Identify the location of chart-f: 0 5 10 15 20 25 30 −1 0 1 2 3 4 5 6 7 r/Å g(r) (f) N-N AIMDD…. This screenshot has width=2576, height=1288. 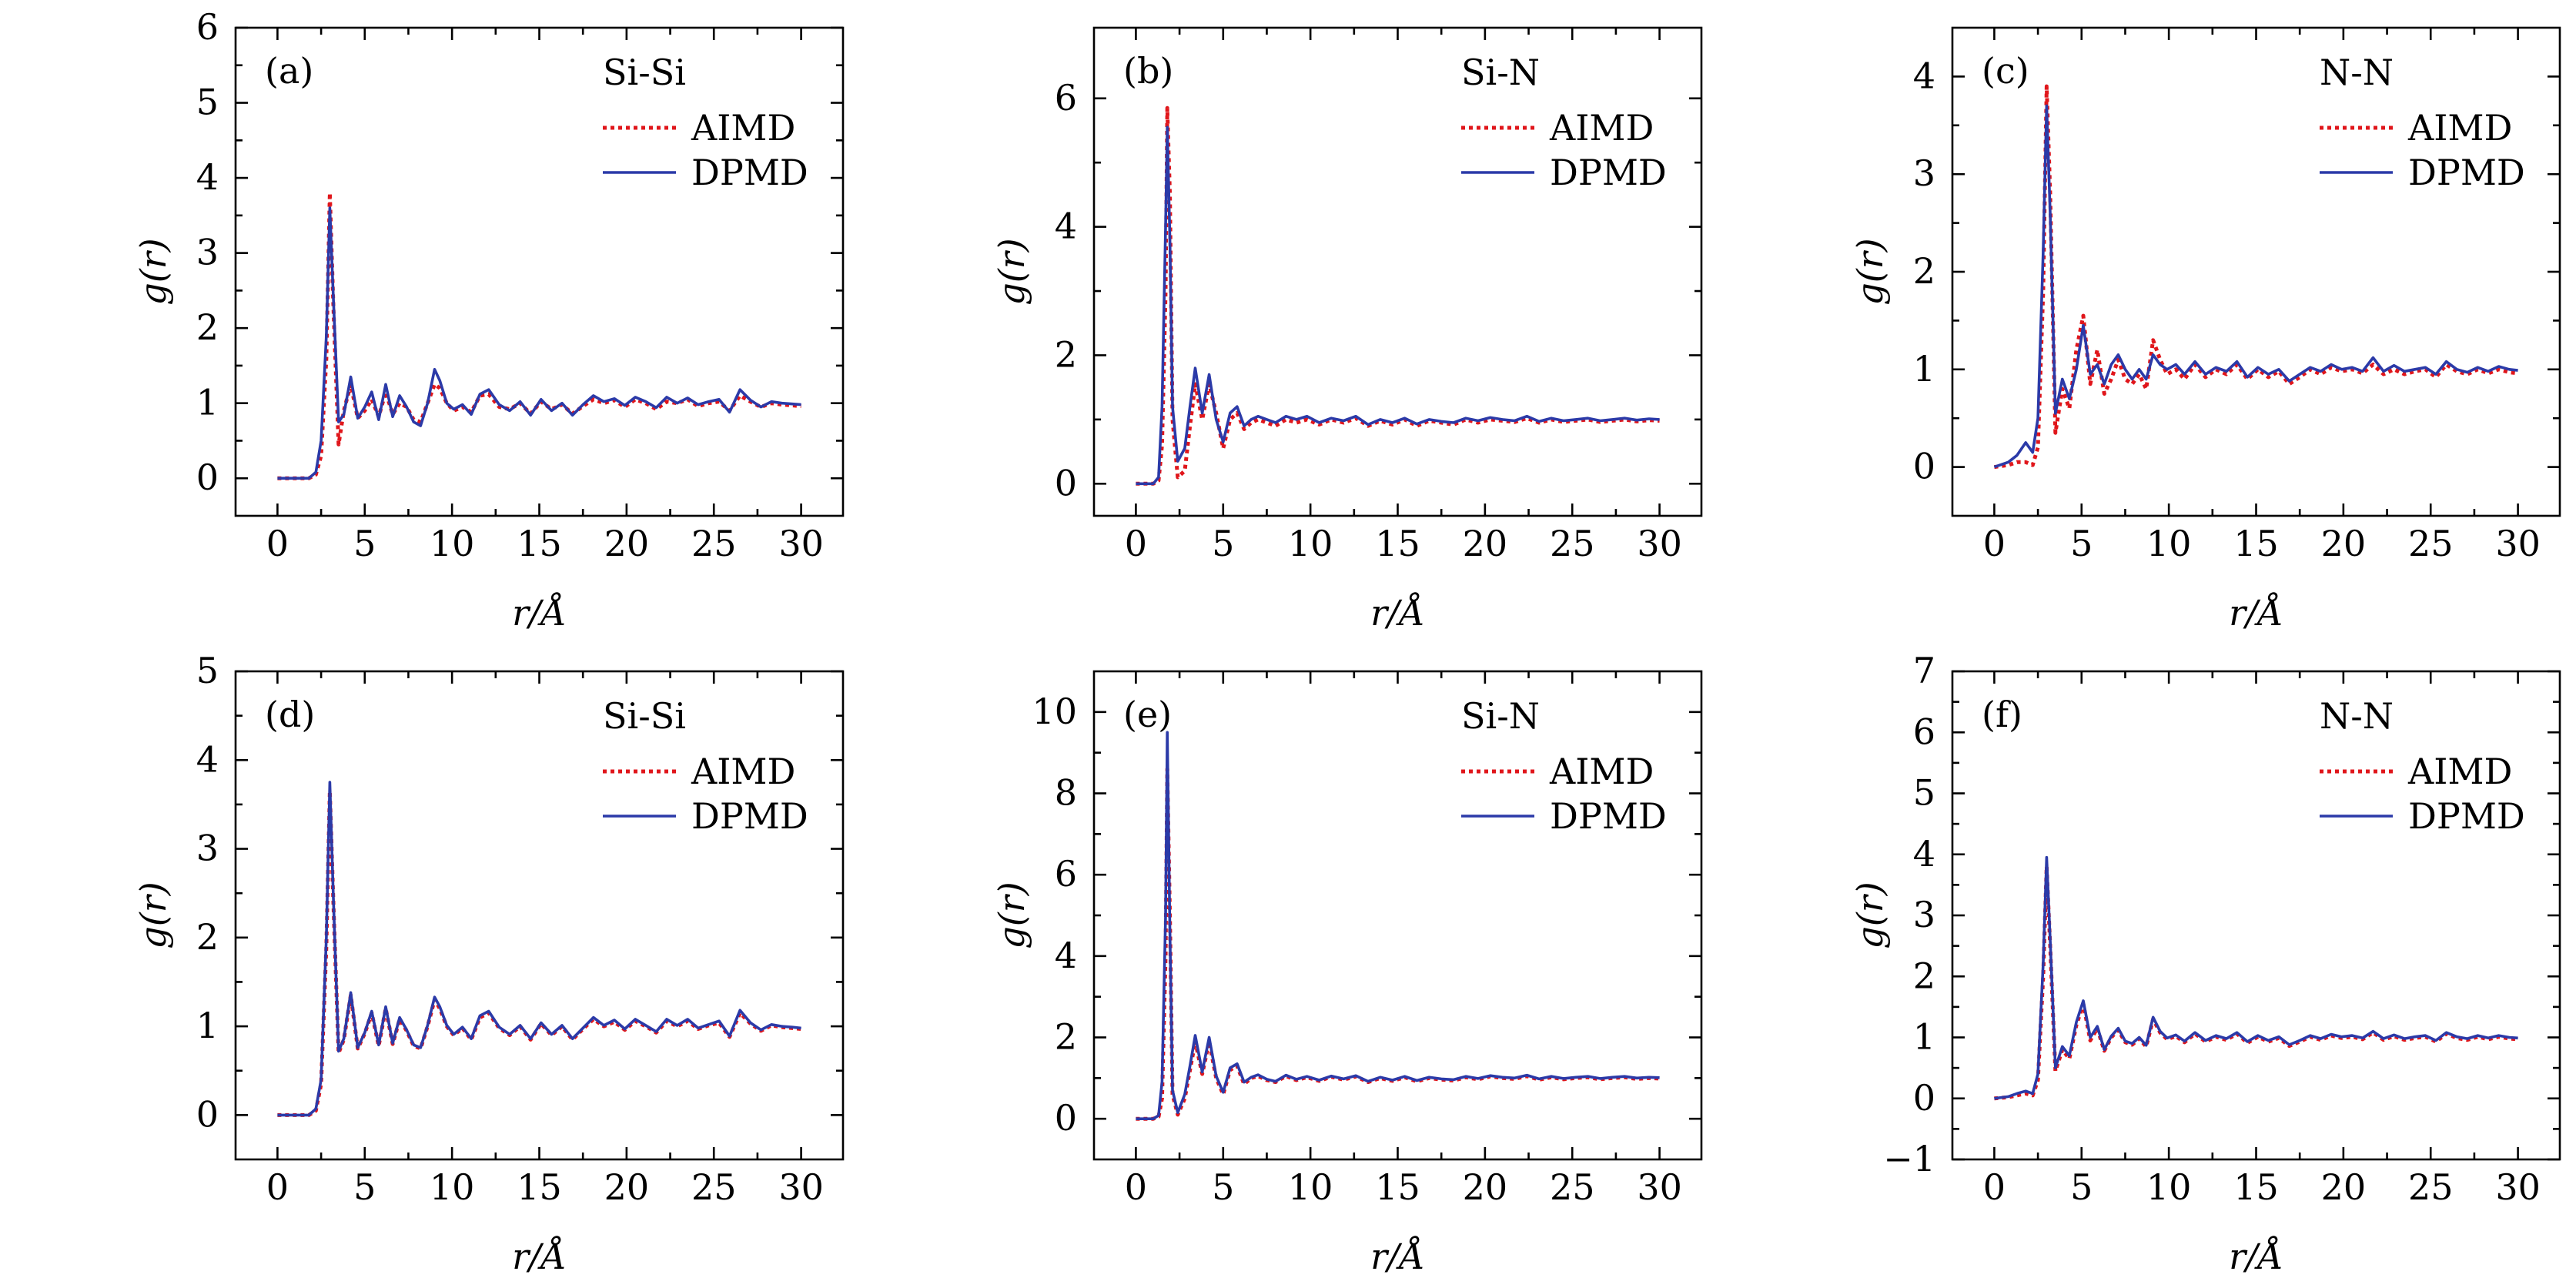
(2205, 964).